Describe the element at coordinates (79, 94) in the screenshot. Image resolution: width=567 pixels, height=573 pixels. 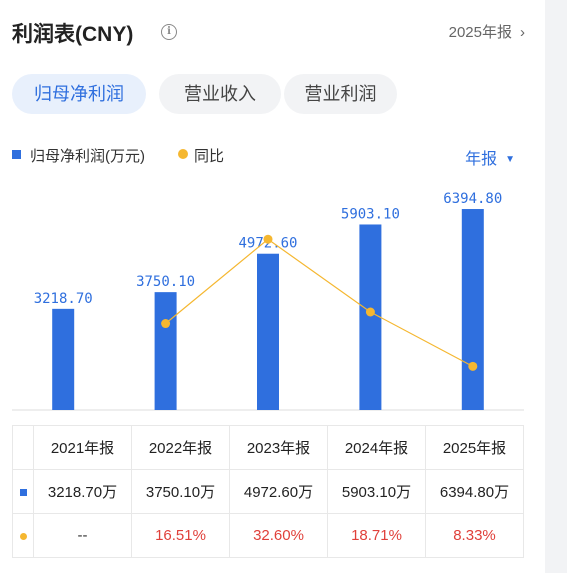
I see `tab-net-profit: 归母净利润` at that location.